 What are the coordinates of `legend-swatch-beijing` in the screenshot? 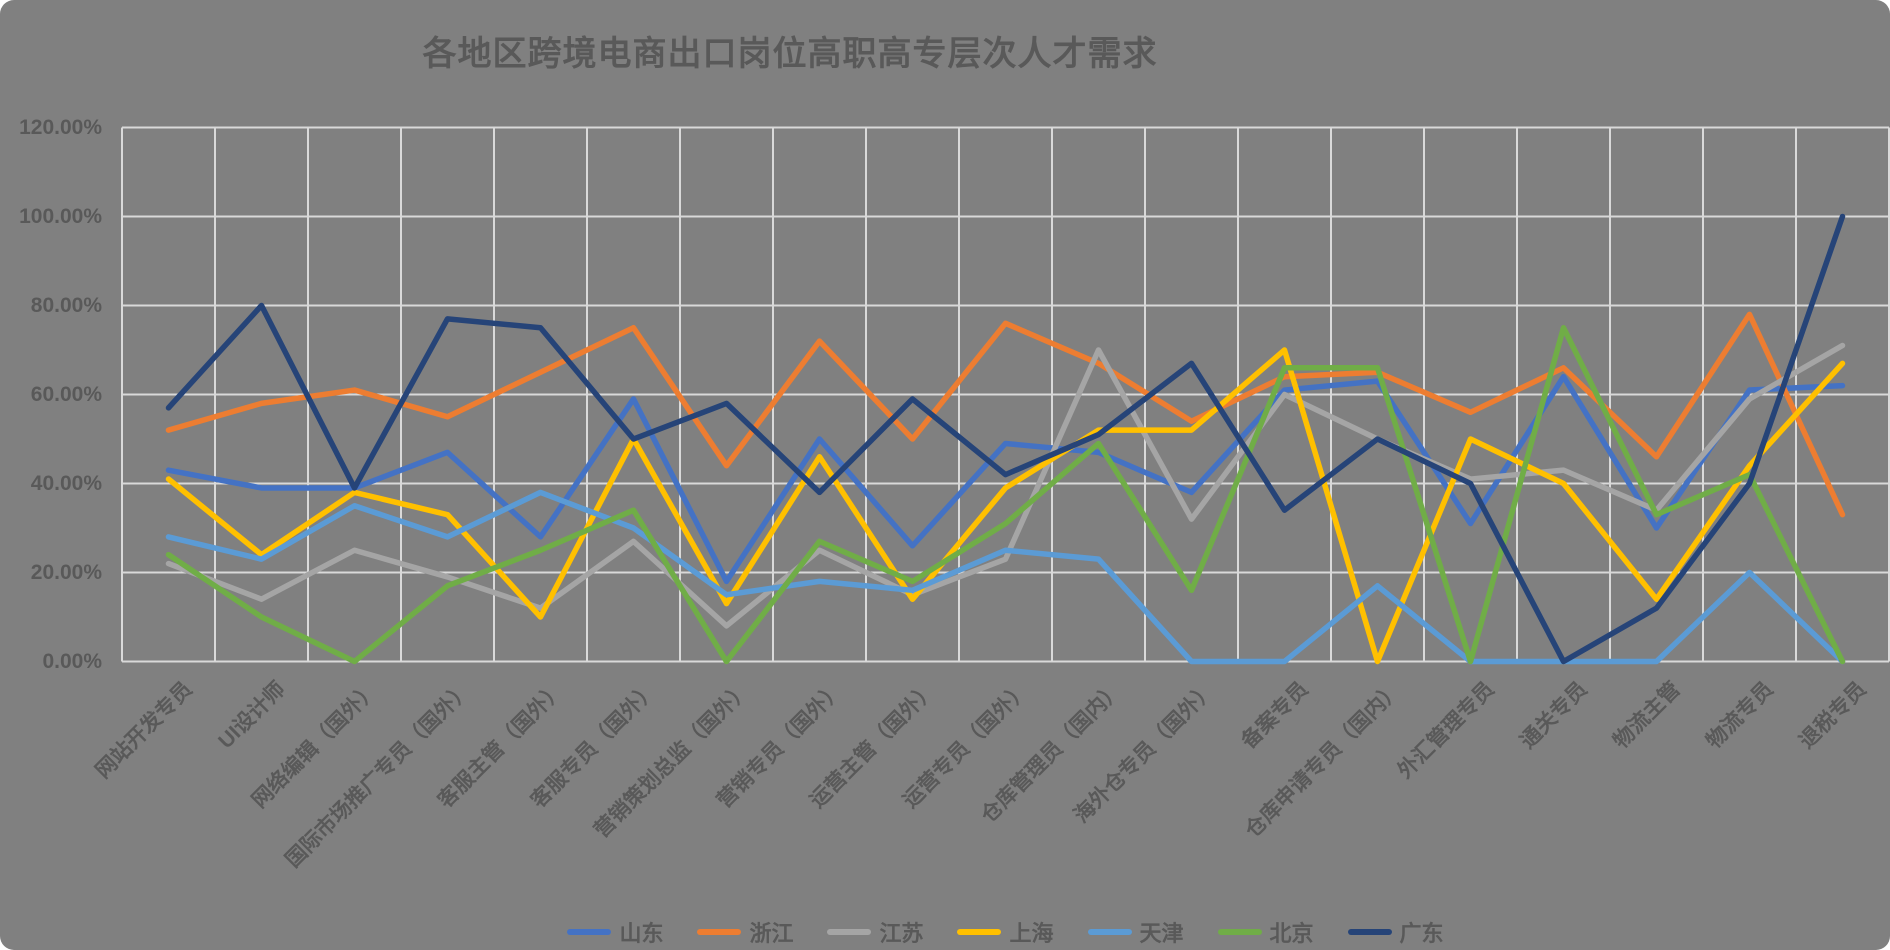 It's located at (1239, 932).